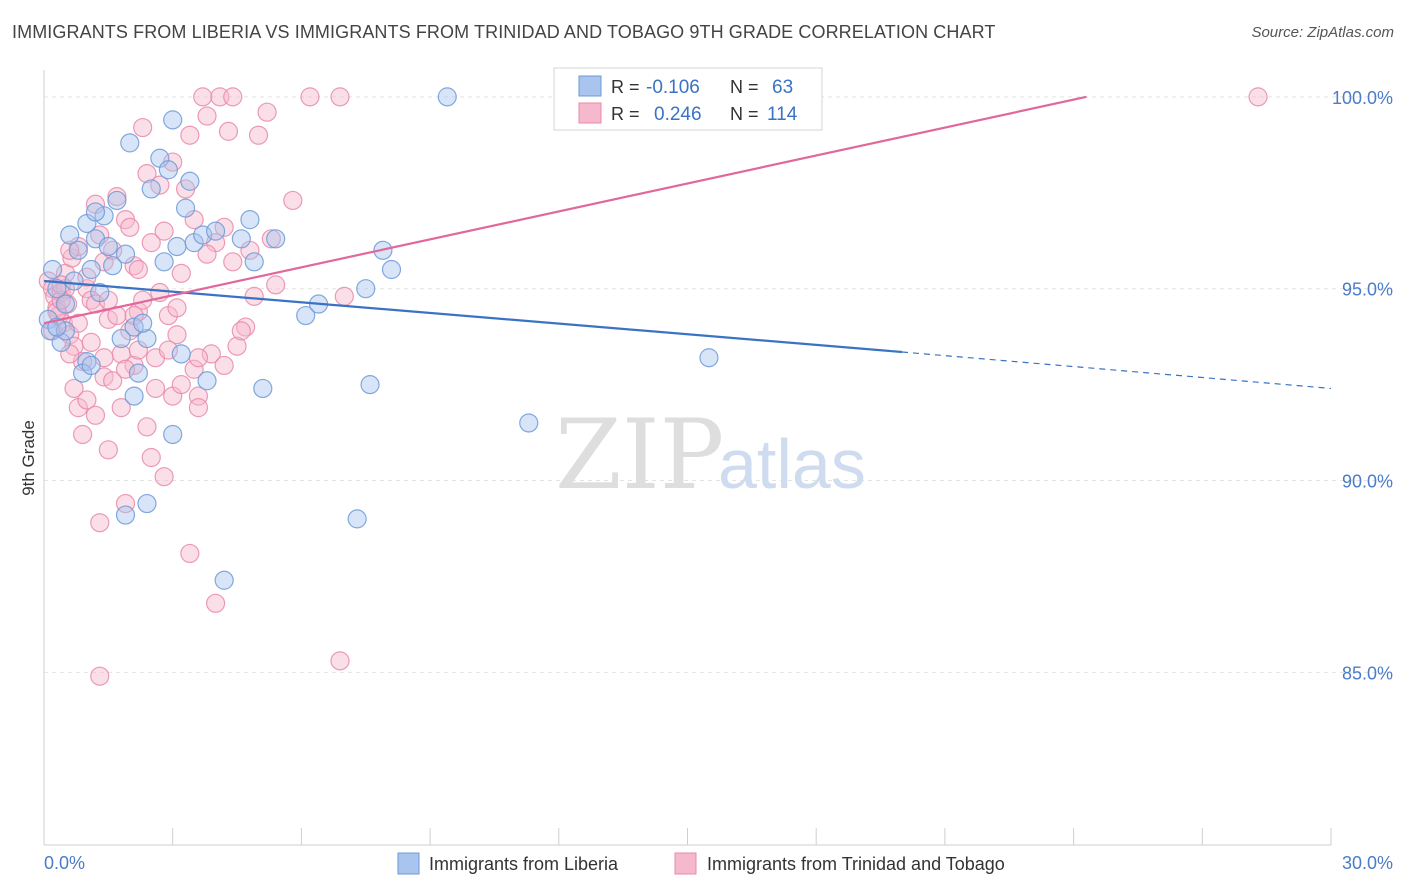  Describe the element at coordinates (1367, 482) in the screenshot. I see `y-tick-label: 90.0%` at that location.